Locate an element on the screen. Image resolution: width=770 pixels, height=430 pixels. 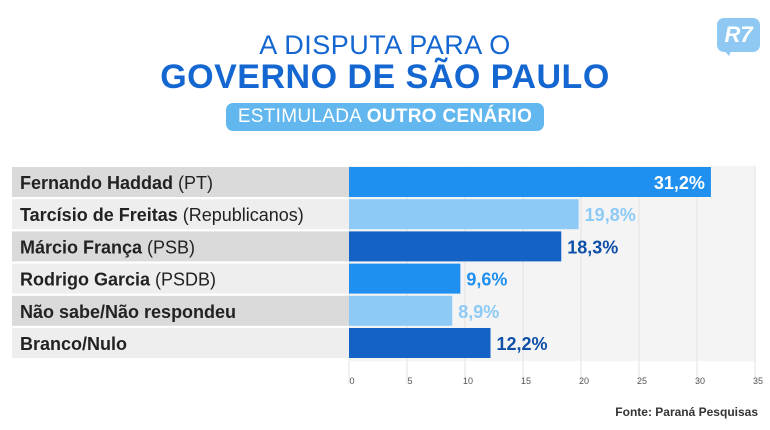
category-label: Tarcísio de Freitas (Republicanos) is located at coordinates (162, 215).